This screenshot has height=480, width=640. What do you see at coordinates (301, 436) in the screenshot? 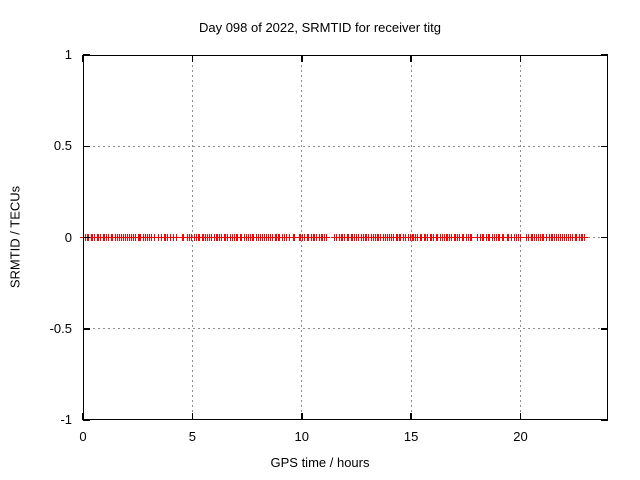
I see `x-tick-label: 10` at bounding box center [301, 436].